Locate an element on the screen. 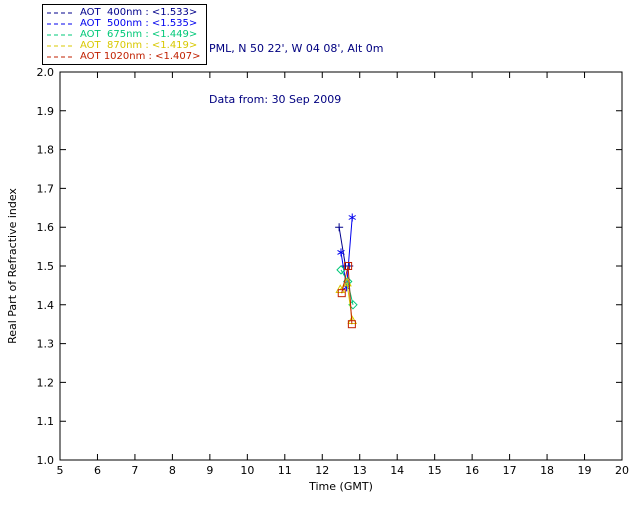 The height and width of the screenshot is (512, 640). marker-diamond is located at coordinates (341, 270).